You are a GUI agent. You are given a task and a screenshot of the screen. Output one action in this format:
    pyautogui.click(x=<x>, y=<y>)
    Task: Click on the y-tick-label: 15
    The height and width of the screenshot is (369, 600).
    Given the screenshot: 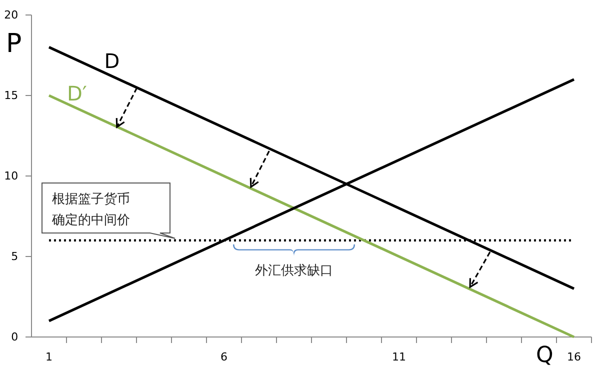 What is the action you would take?
    pyautogui.click(x=11, y=95)
    